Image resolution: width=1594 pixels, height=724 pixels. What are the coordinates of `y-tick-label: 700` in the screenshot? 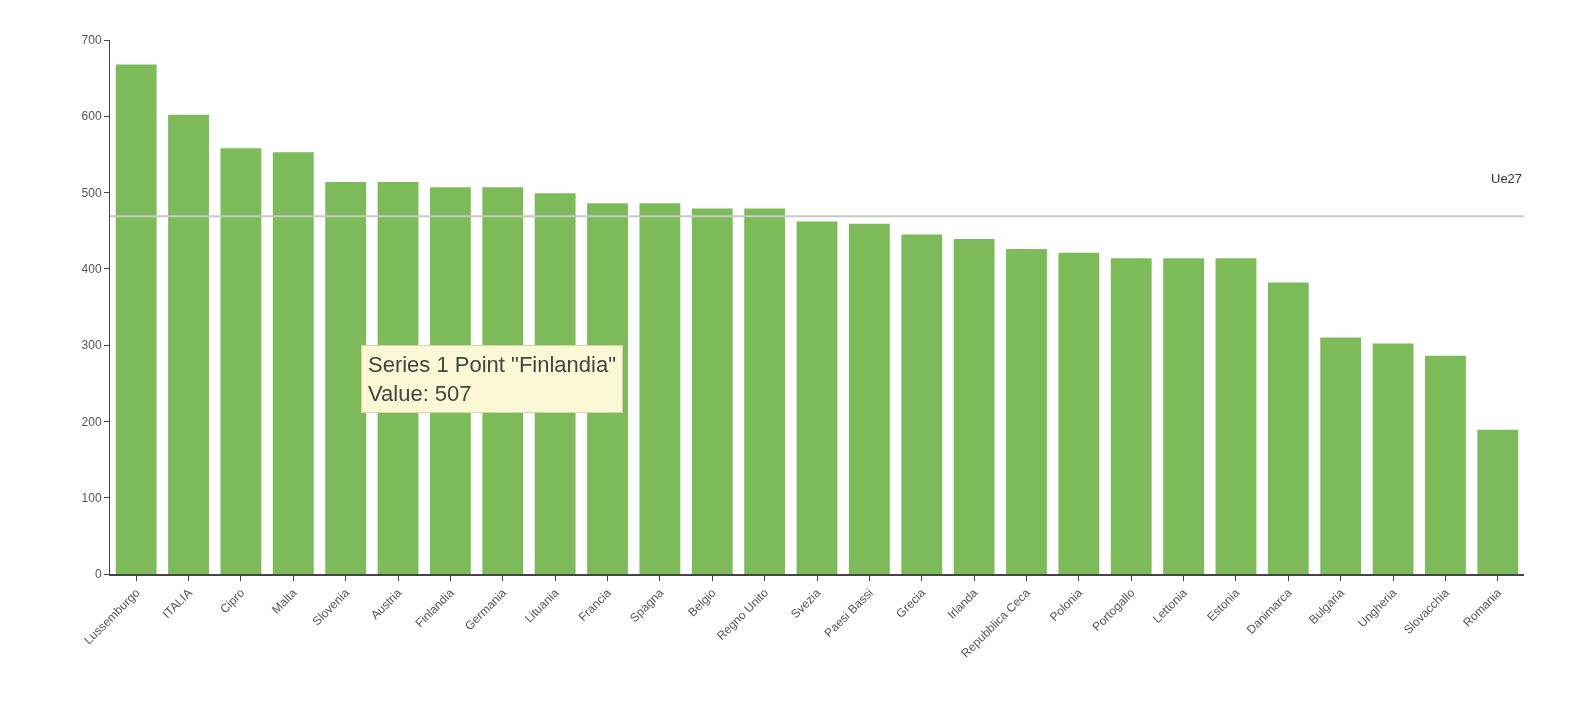 It's located at (91, 40).